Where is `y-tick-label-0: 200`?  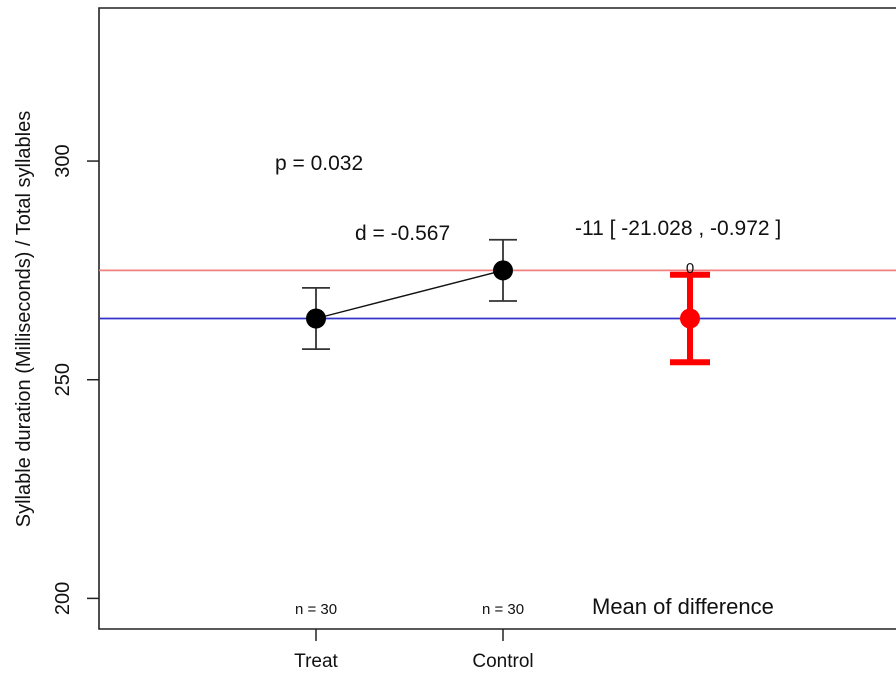
y-tick-label-0: 200 is located at coordinates (63, 598).